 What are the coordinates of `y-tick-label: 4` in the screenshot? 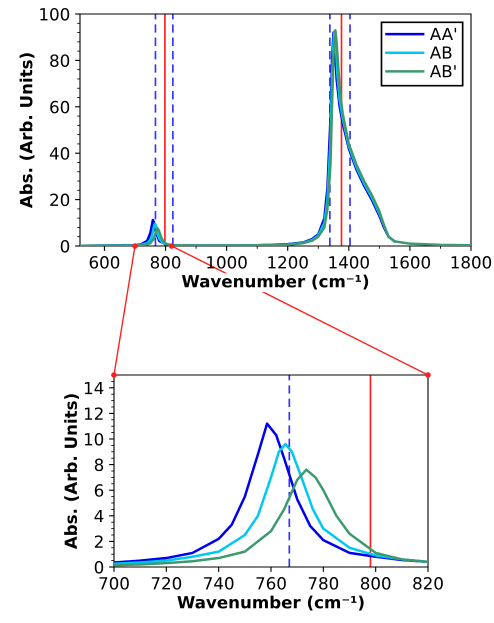 It's located at (99, 516).